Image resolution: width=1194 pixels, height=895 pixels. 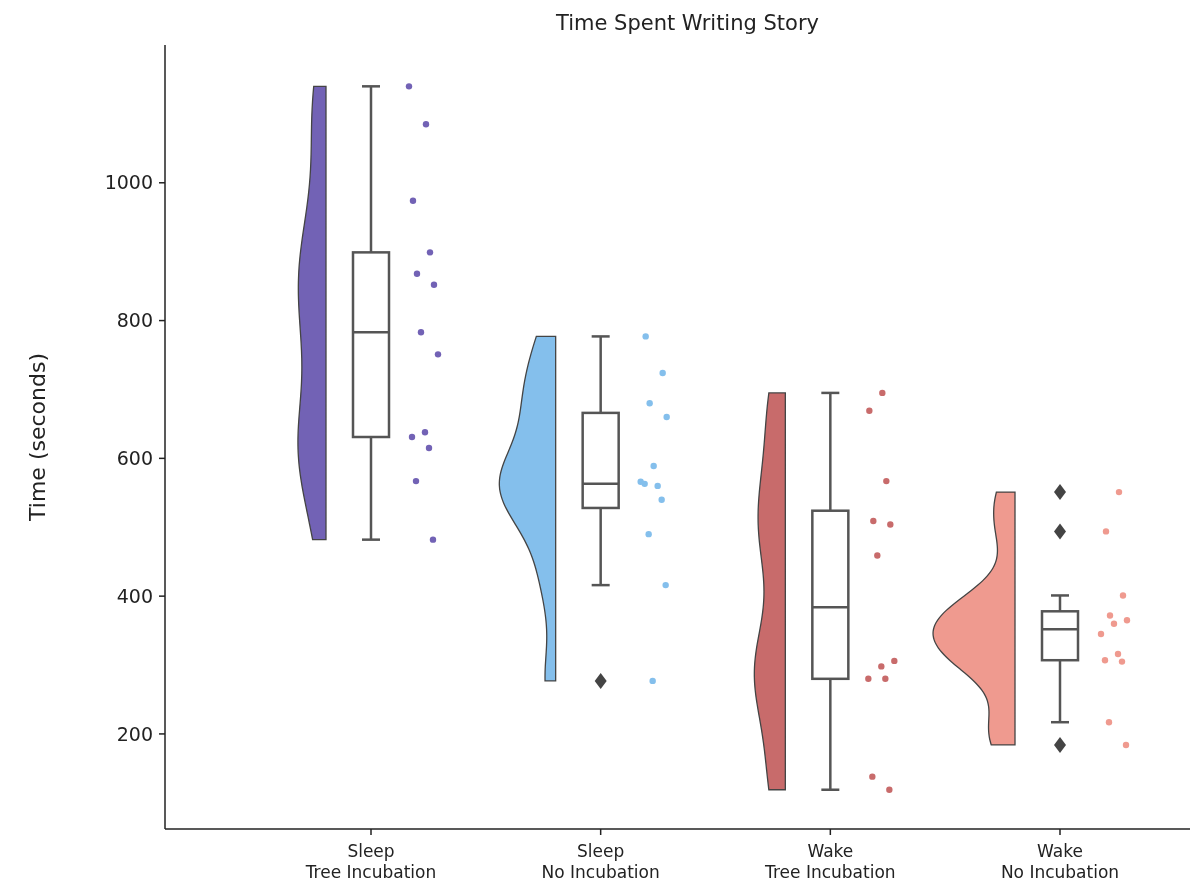 What do you see at coordinates (37, 437) in the screenshot?
I see `y-axis-title: Time (seconds)` at bounding box center [37, 437].